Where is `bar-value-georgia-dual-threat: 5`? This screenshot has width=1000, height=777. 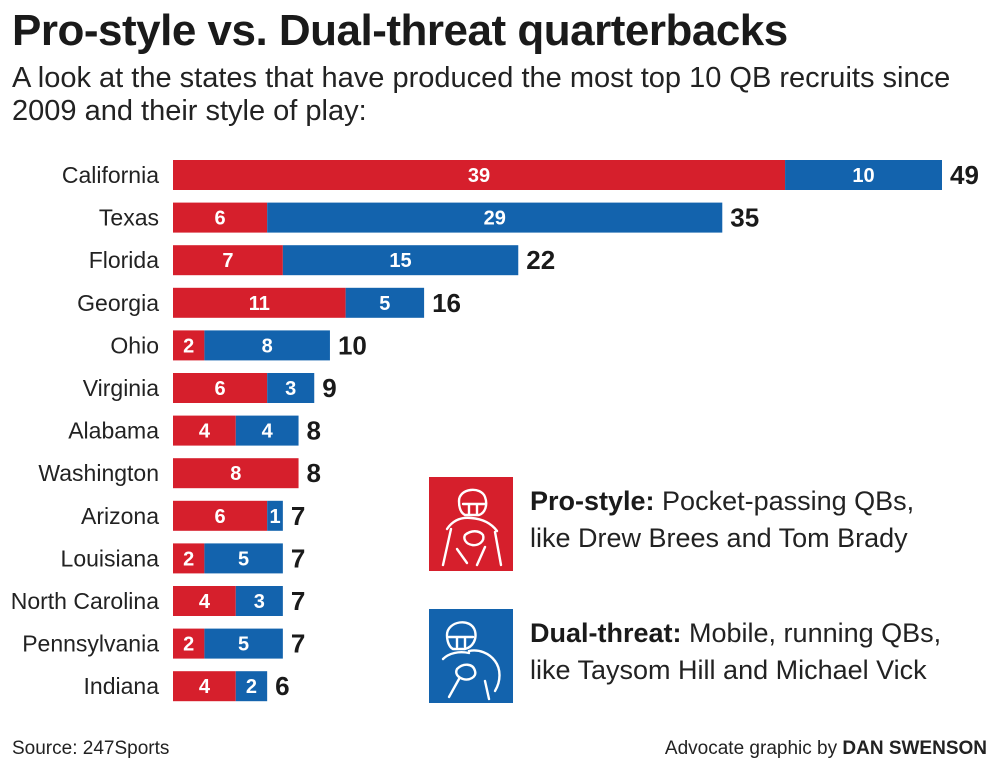 bar-value-georgia-dual-threat: 5 is located at coordinates (384, 304).